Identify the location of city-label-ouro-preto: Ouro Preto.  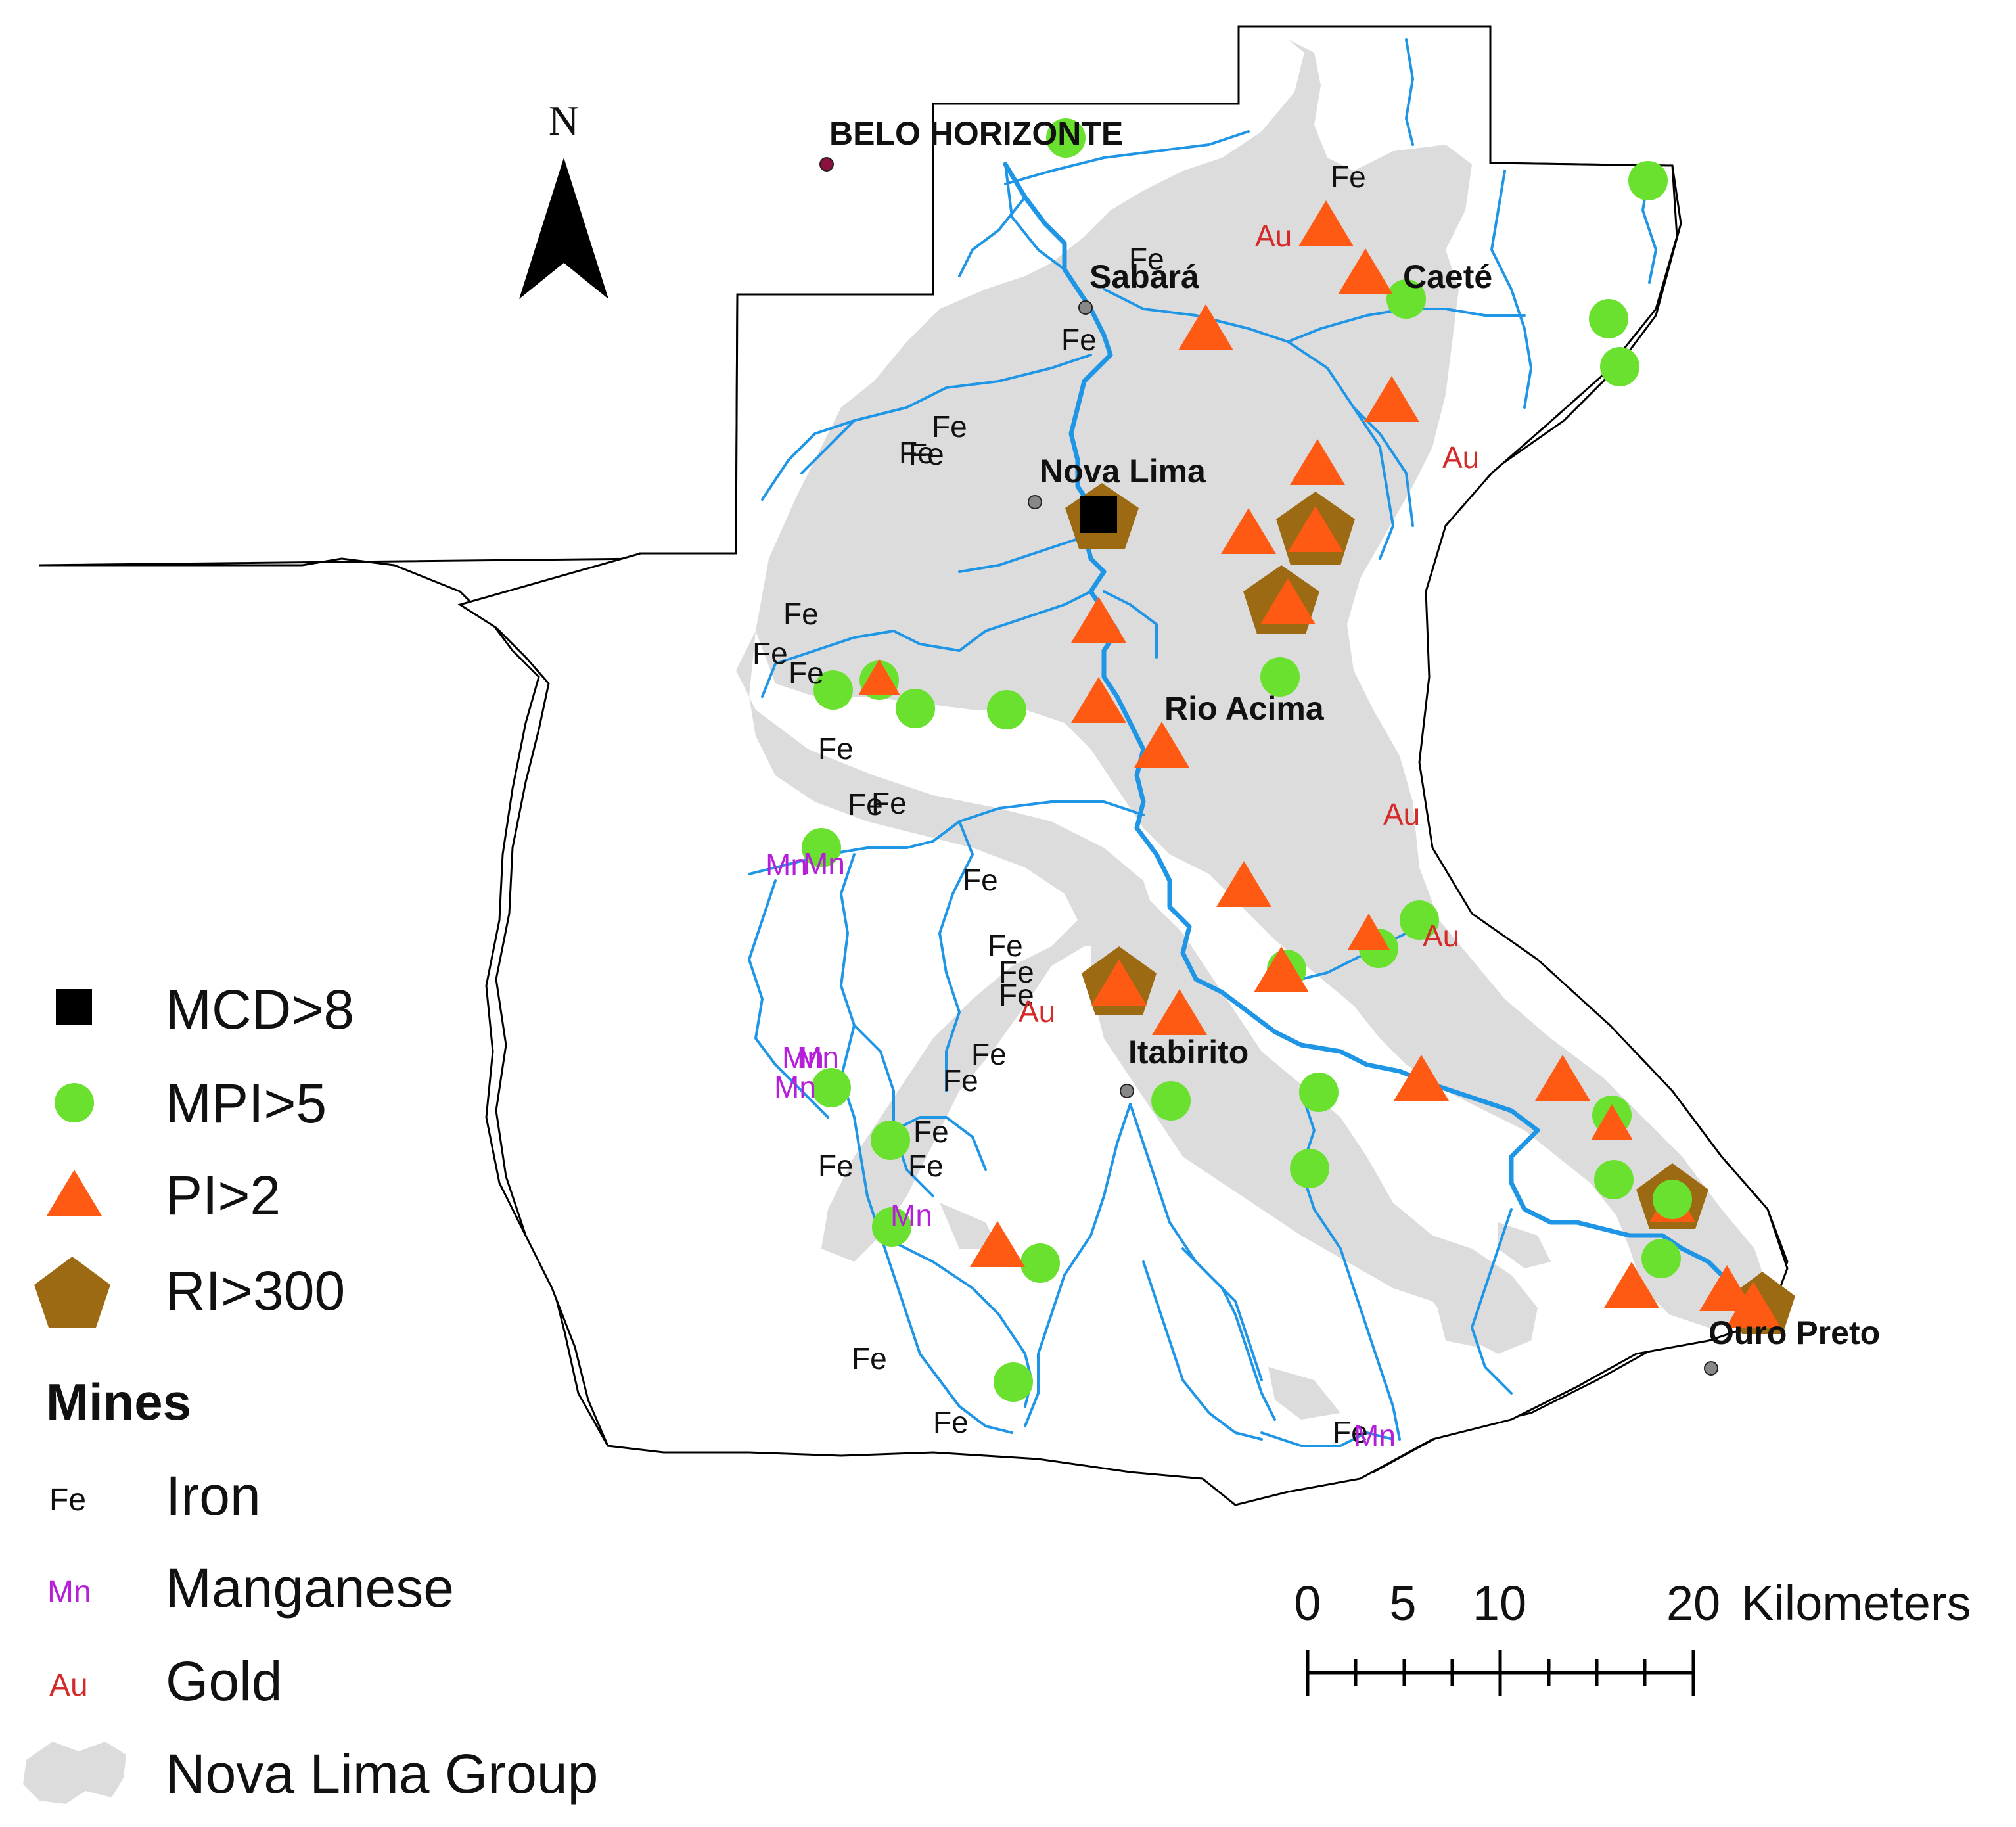
(1794, 1332).